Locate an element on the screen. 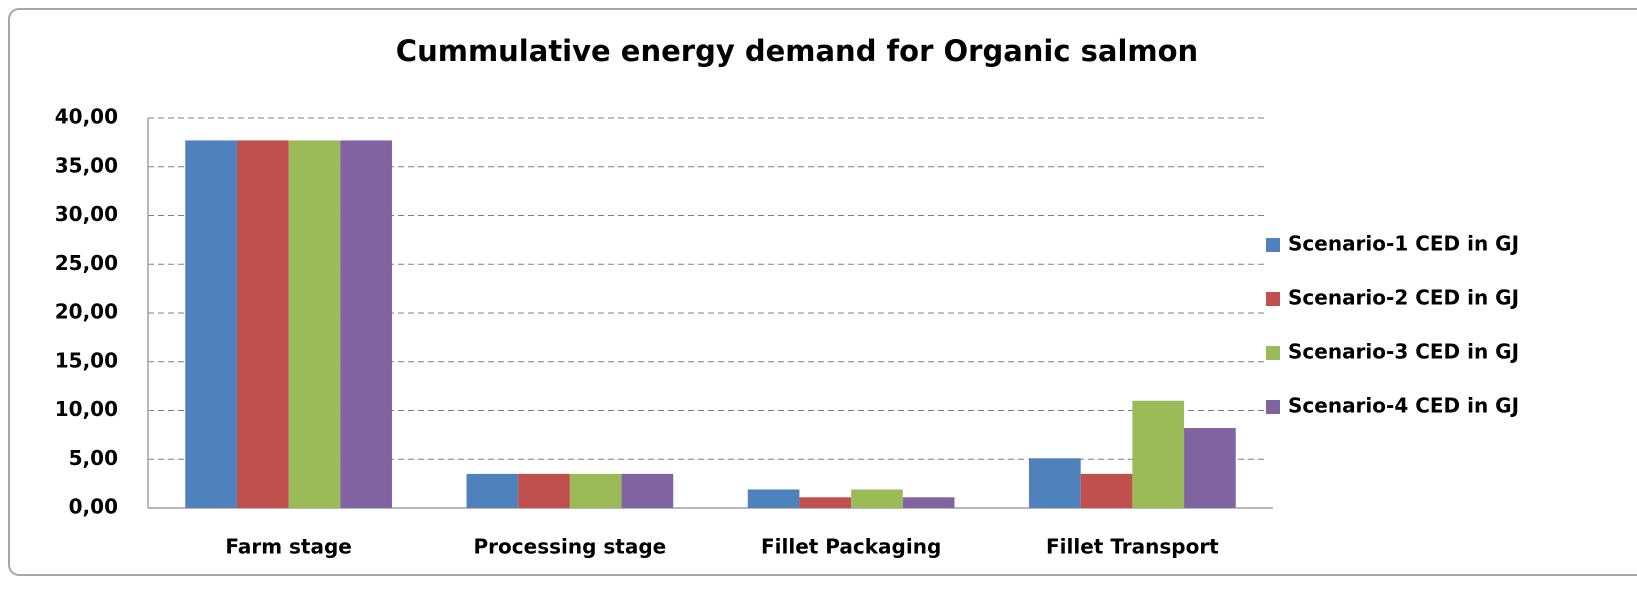 The image size is (1637, 608). x-tick-label: Fillet Packaging is located at coordinates (851, 547).